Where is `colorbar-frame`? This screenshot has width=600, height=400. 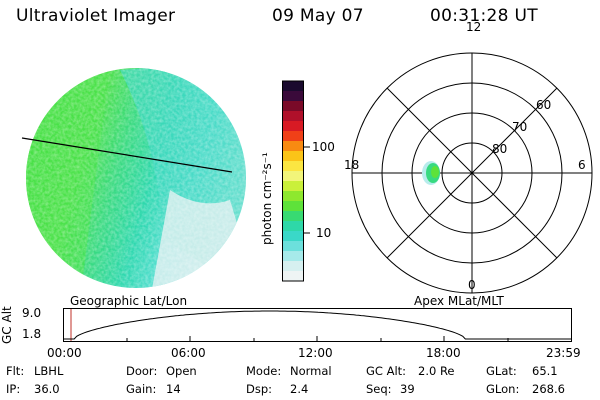 colorbar-frame is located at coordinates (293, 181).